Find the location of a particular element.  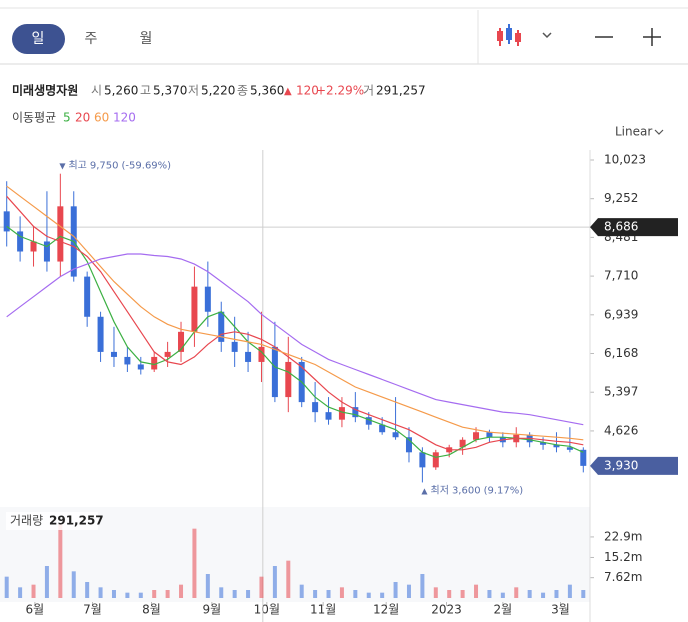

extreme-note: ▼ 최고 9,750 (-59.69%) is located at coordinates (115, 166).